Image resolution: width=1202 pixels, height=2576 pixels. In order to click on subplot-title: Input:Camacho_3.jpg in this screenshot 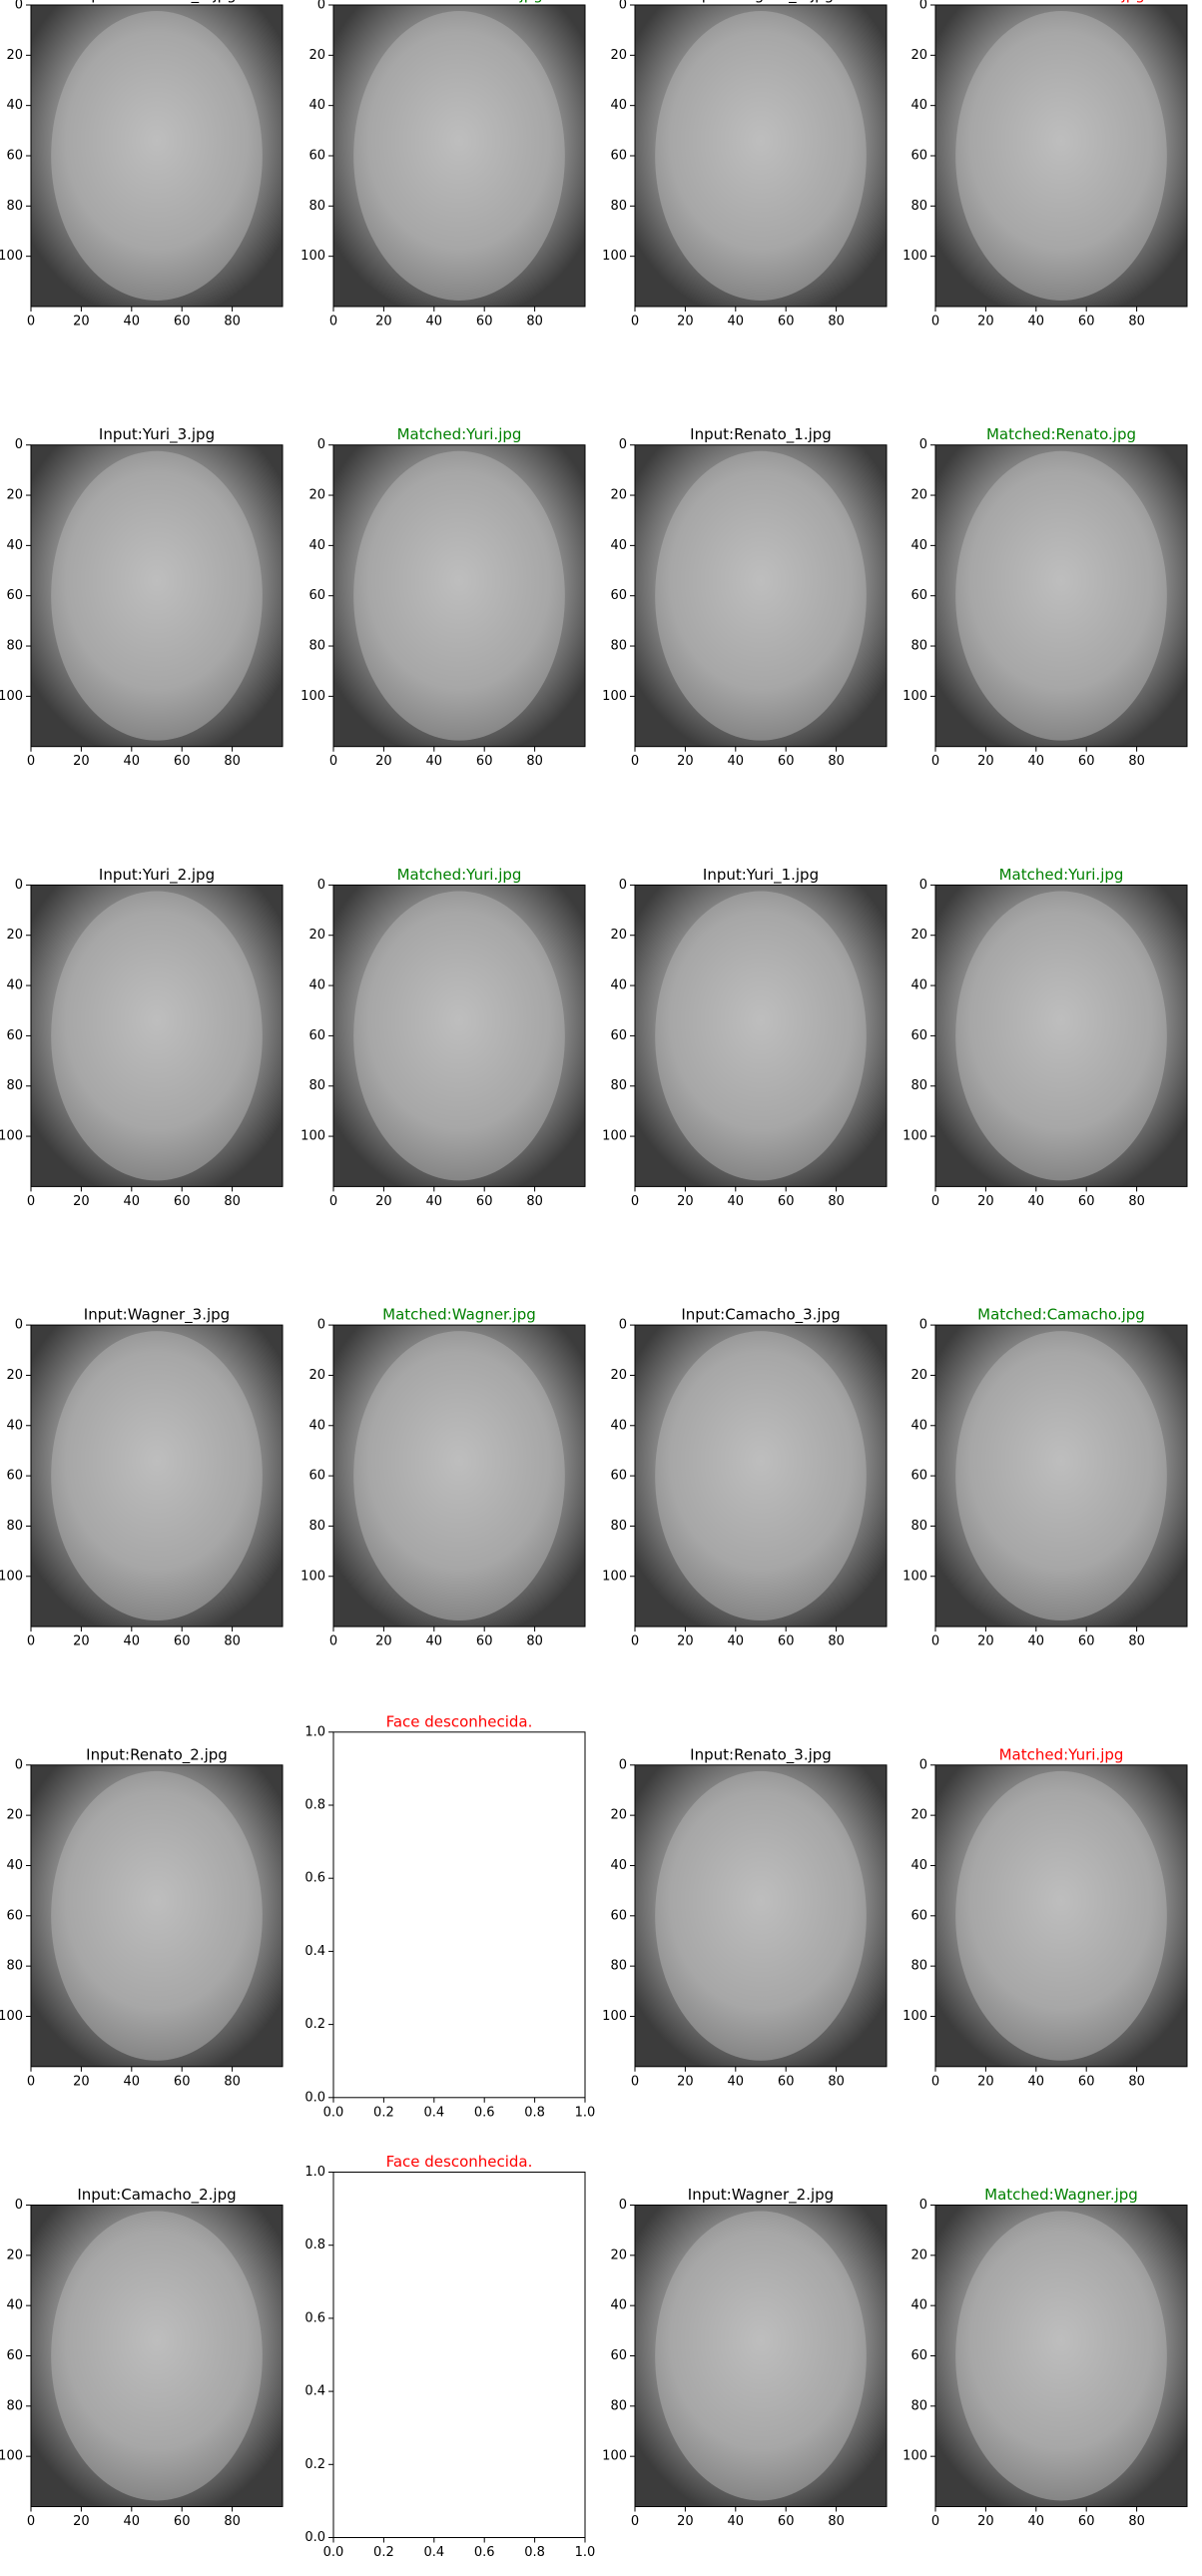, I will do `click(761, 1315)`.